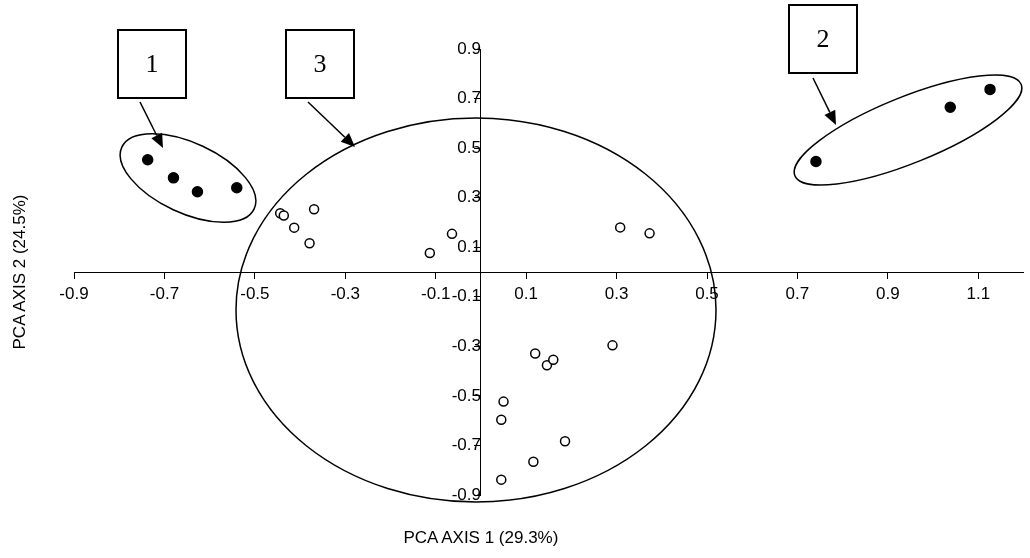  What do you see at coordinates (469, 147) in the screenshot?
I see `y-tick-label: 0.5` at bounding box center [469, 147].